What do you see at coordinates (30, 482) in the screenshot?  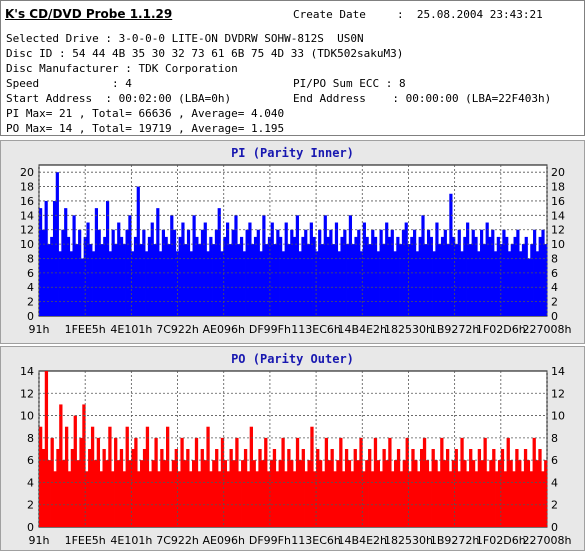 I see `y-tick-label-left: 4` at bounding box center [30, 482].